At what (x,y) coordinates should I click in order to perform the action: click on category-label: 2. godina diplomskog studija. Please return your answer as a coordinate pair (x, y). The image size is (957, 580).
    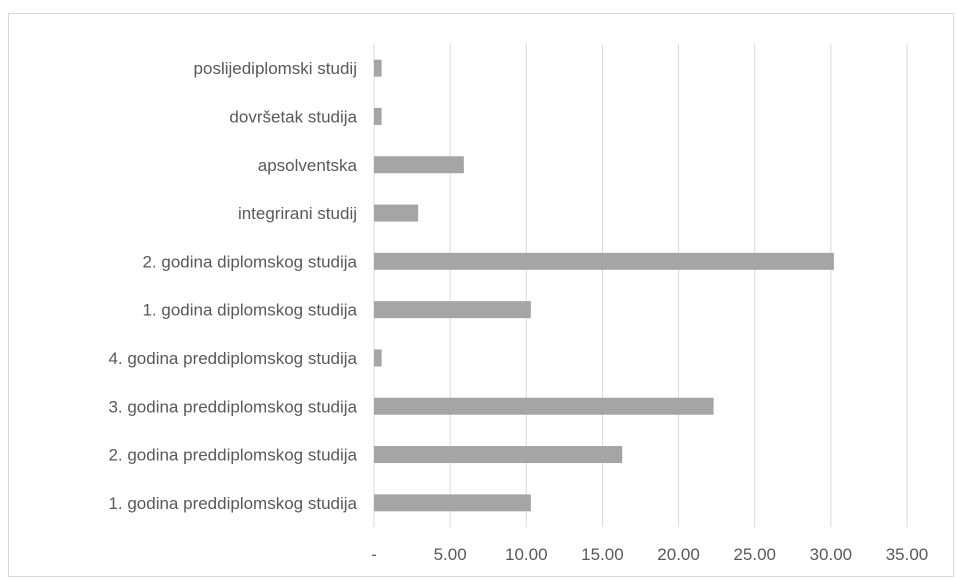
    Looking at the image, I should click on (249, 261).